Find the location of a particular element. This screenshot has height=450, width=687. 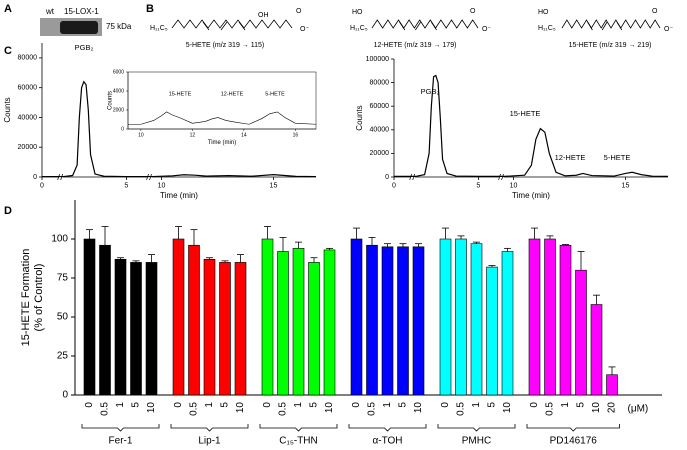

structure-caption: 5-HETE (m/z 319 → 115) is located at coordinates (225, 45).